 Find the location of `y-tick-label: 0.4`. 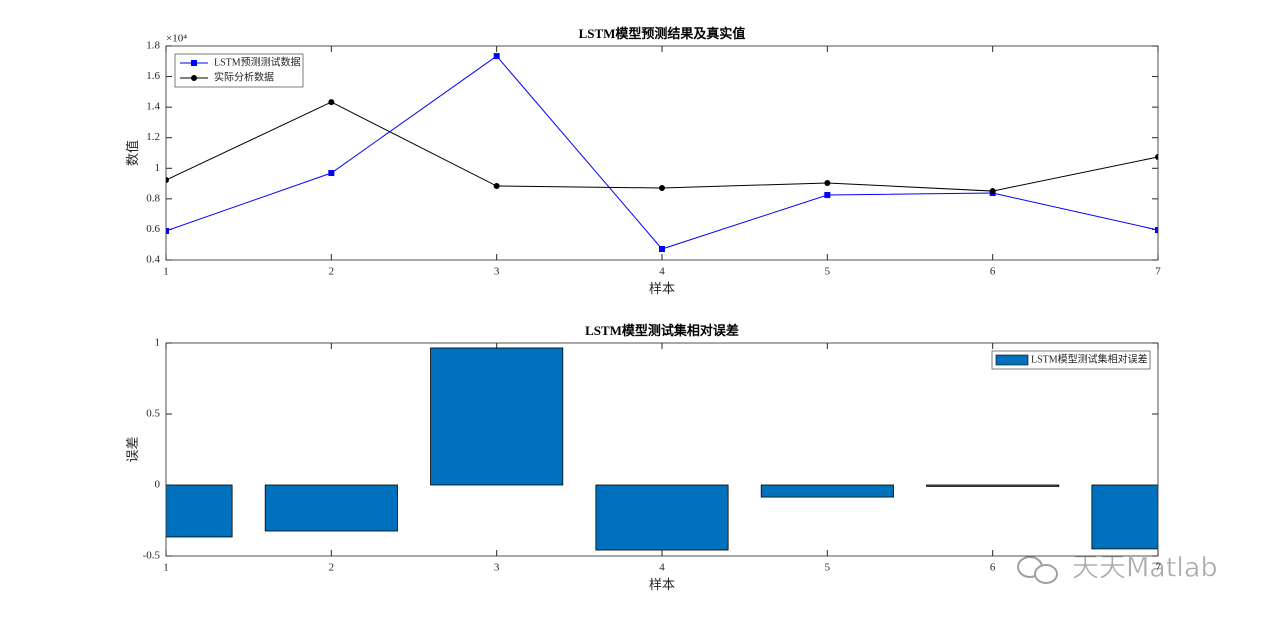

y-tick-label: 0.4 is located at coordinates (153, 260).